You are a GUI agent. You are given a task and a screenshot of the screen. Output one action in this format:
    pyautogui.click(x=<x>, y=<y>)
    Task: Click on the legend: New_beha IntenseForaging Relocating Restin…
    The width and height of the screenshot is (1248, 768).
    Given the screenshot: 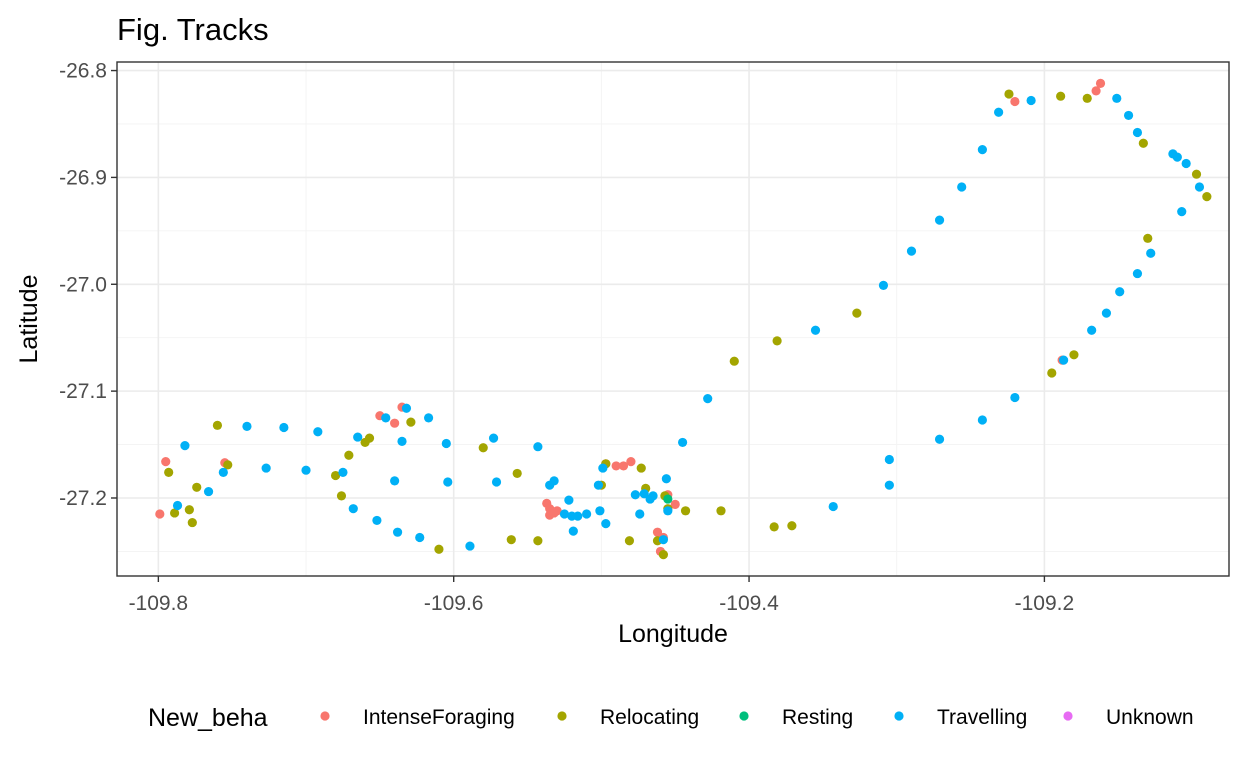 What is the action you would take?
    pyautogui.click(x=671, y=718)
    